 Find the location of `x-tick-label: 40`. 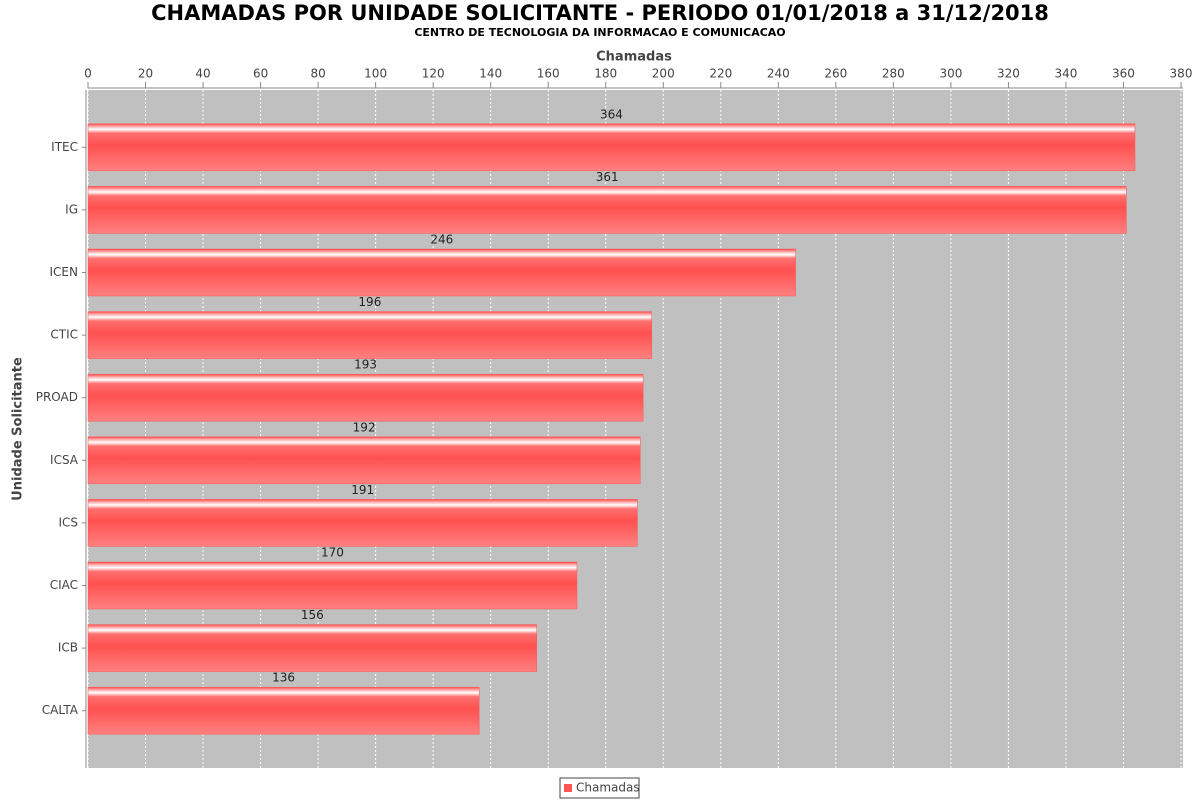

x-tick-label: 40 is located at coordinates (202, 74).